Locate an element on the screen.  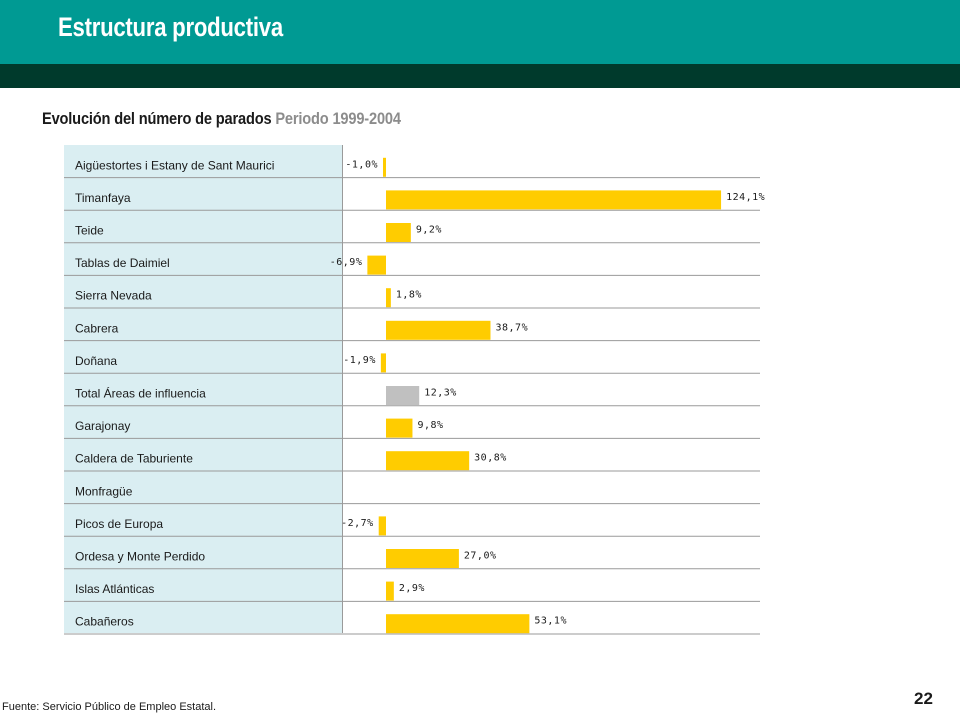
header-band is located at coordinates (480, 32).